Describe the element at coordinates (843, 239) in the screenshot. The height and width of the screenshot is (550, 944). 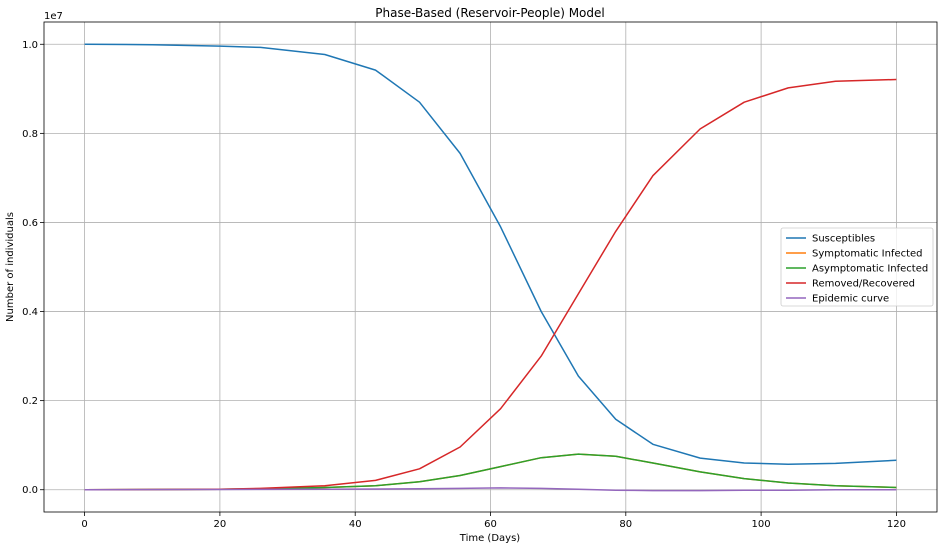
I see `legend-entry-label: Susceptibles` at that location.